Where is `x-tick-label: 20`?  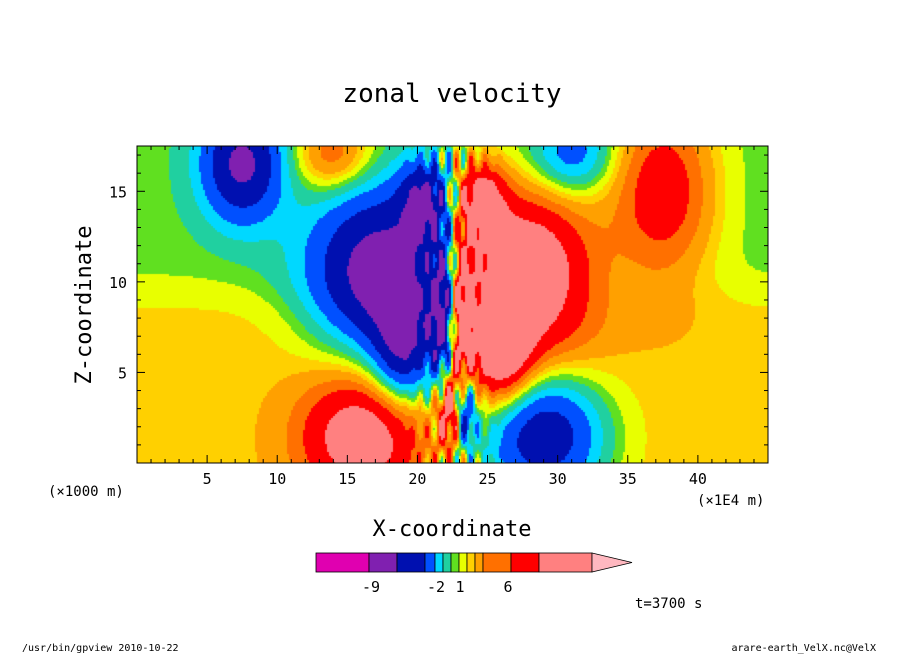 x-tick-label: 20 is located at coordinates (417, 479).